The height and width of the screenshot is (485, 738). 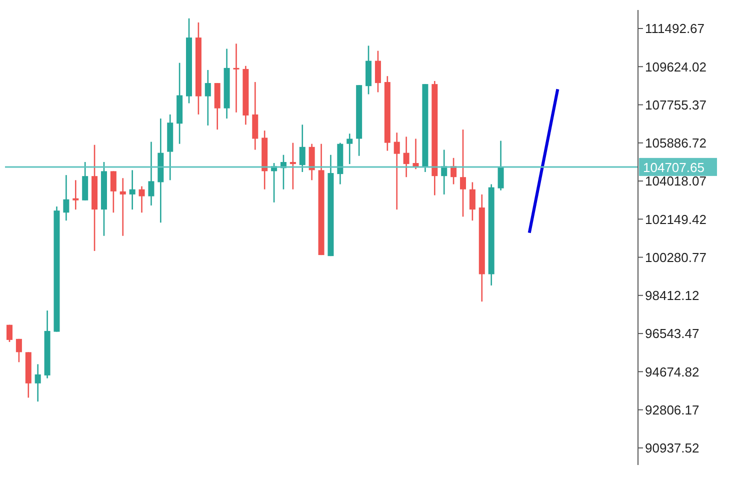 I want to click on y-tick-label: 107755.37, so click(x=675, y=104).